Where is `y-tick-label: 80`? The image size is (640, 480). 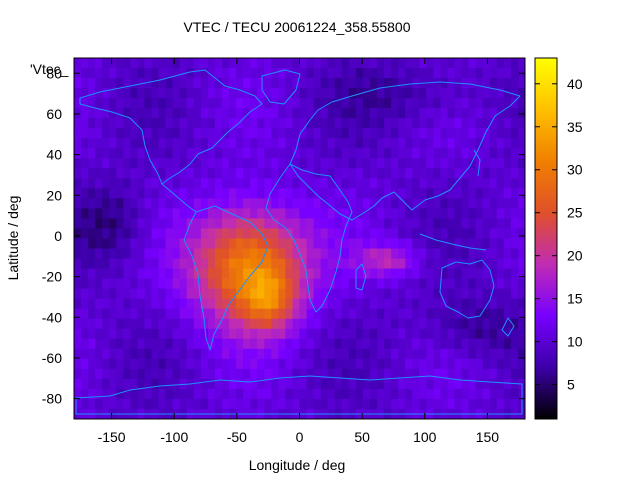 y-tick-label: 80 is located at coordinates (54, 73).